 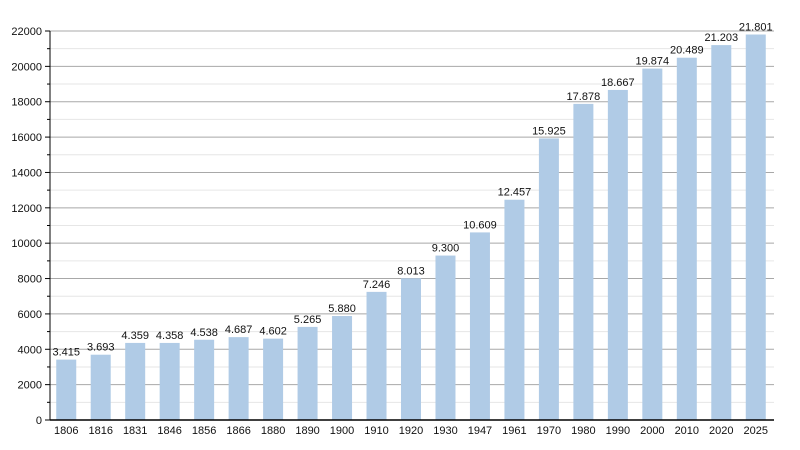 I want to click on x-tick-label: 1910, so click(x=376, y=431).